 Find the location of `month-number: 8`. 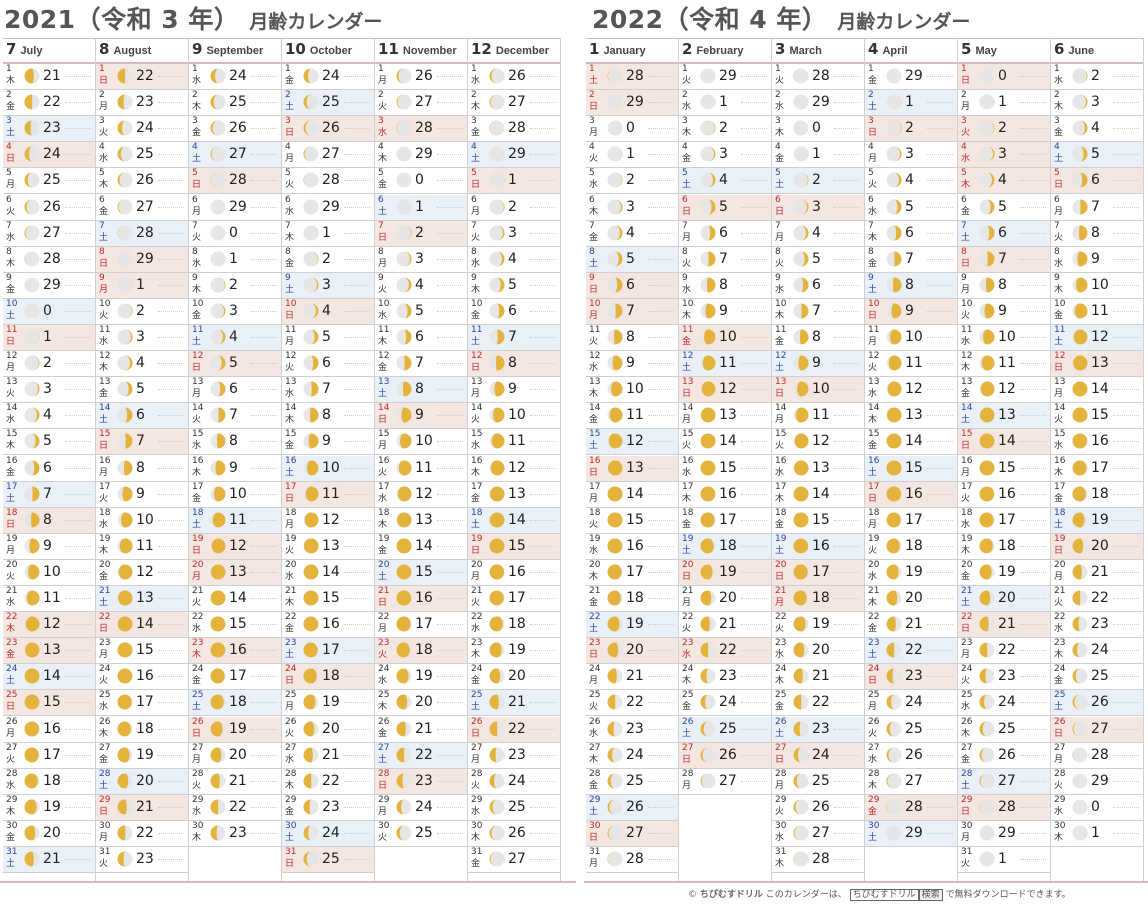

month-number: 8 is located at coordinates (104, 49).